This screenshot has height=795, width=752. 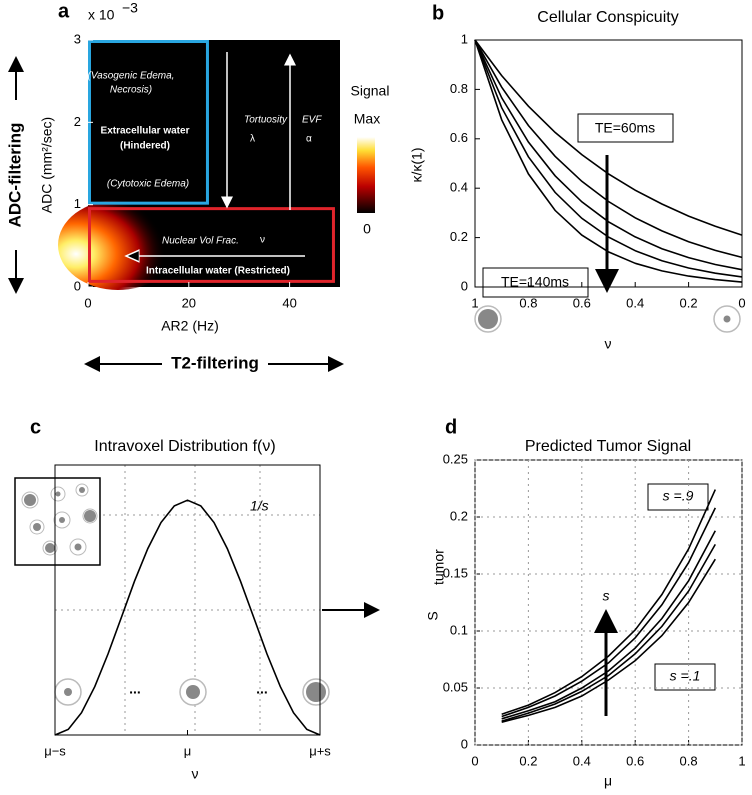 What do you see at coordinates (131, 76) in the screenshot?
I see `annotation: (Vasogenic Edema,` at bounding box center [131, 76].